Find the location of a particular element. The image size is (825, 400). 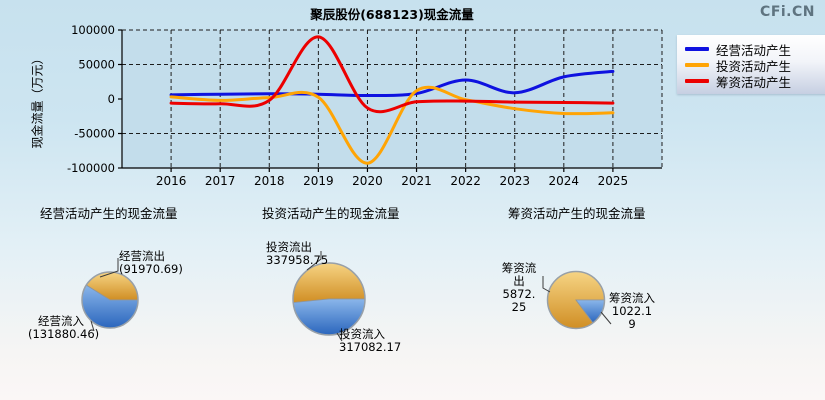

operating-pie-chart is located at coordinates (110, 300).